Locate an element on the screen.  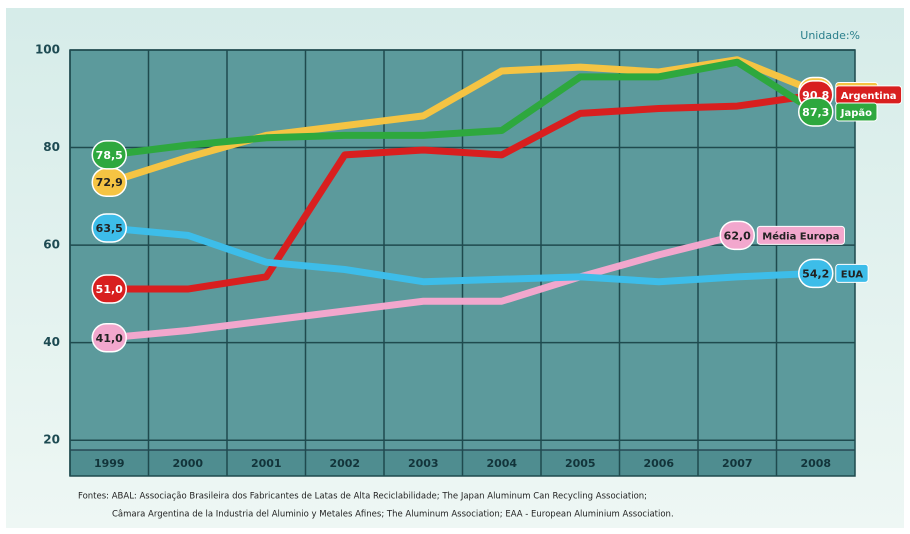
unit-label: Unidade:% is located at coordinates (830, 35).